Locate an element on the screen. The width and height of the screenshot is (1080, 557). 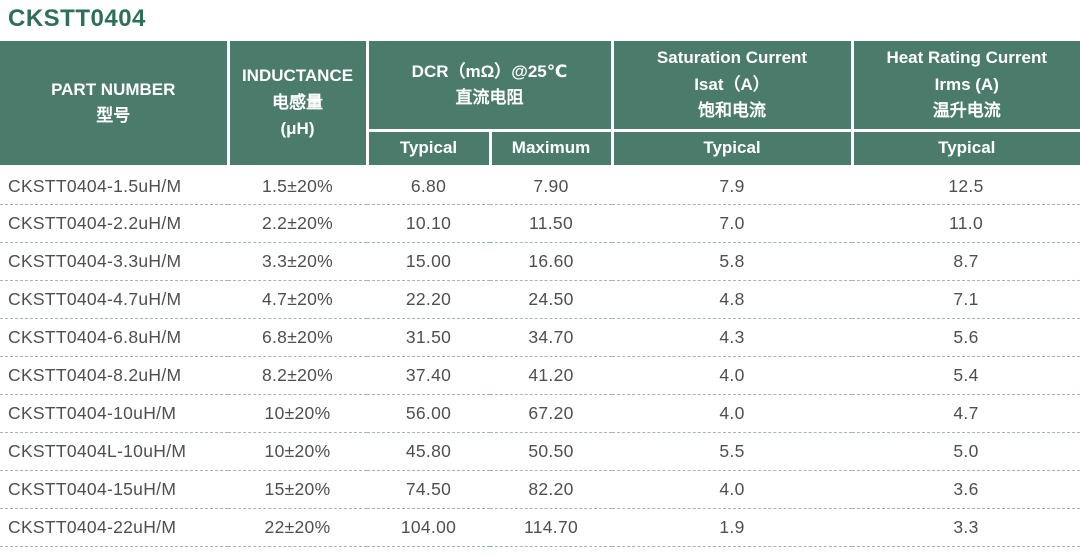
dcr-typical-cell: 15.00 is located at coordinates (428, 262).